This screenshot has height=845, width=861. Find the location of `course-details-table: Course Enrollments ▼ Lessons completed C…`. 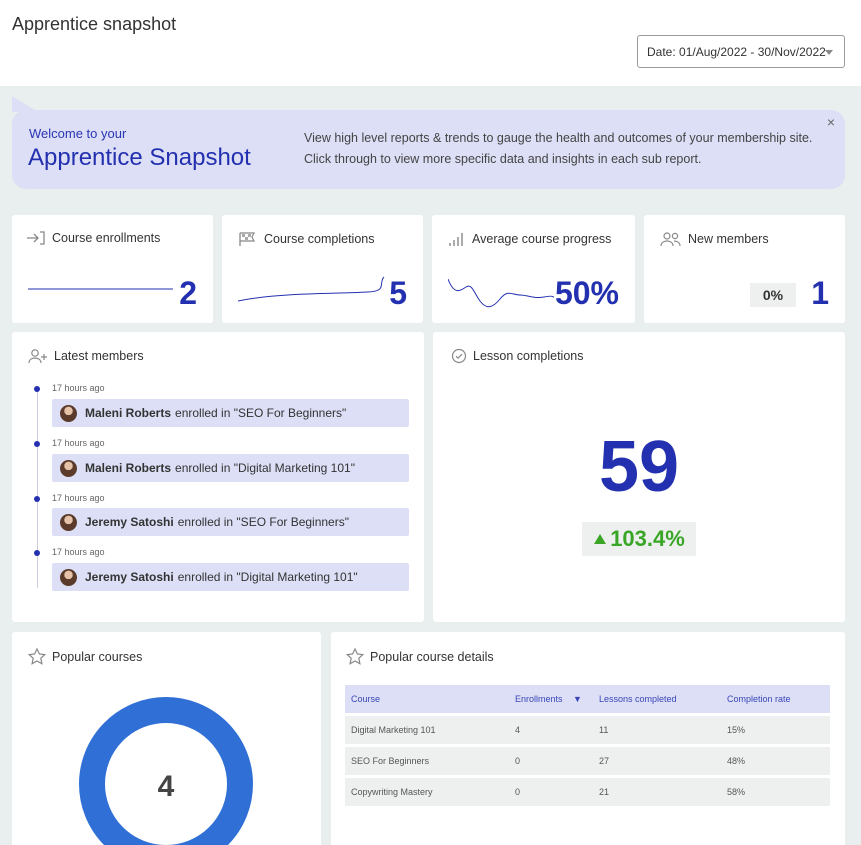

course-details-table: Course Enrollments ▼ Lessons completed C… is located at coordinates (587, 745).